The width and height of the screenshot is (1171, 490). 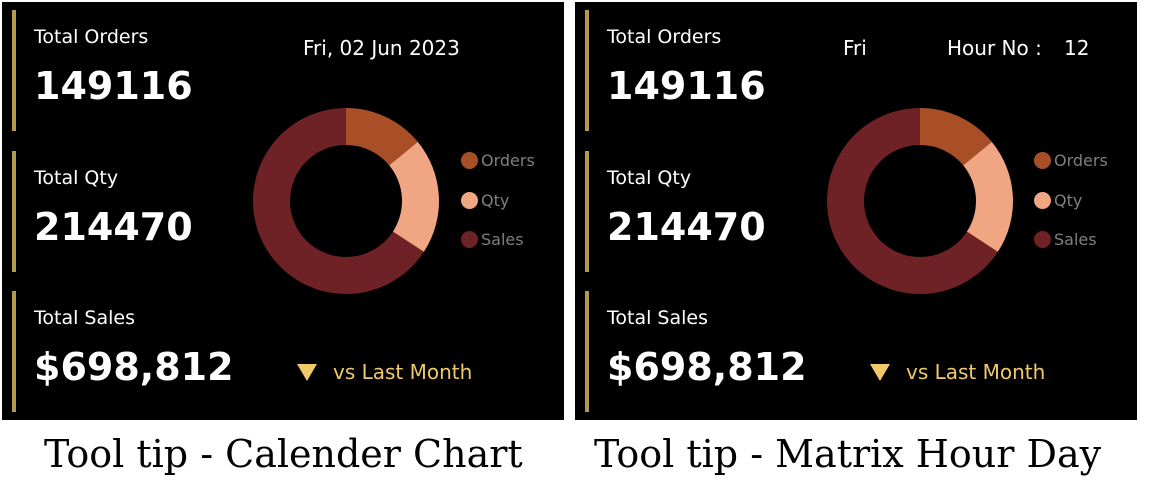 What do you see at coordinates (848, 454) in the screenshot?
I see `caption-matrix-hour-day: Tool tip - Matrix Hour Day` at bounding box center [848, 454].